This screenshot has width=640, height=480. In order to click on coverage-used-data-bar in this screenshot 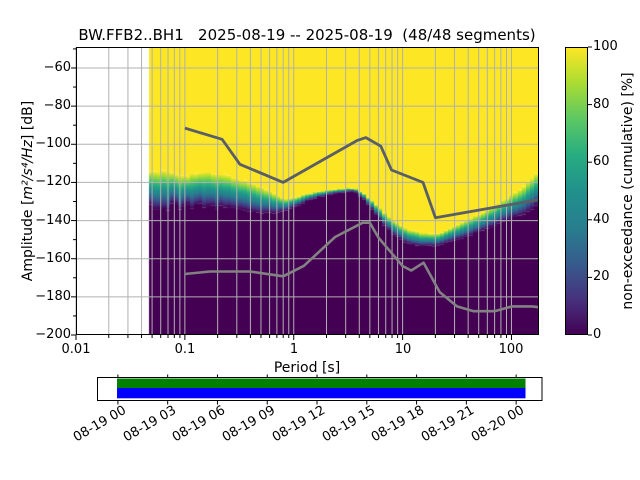, I will do `click(321, 393)`.